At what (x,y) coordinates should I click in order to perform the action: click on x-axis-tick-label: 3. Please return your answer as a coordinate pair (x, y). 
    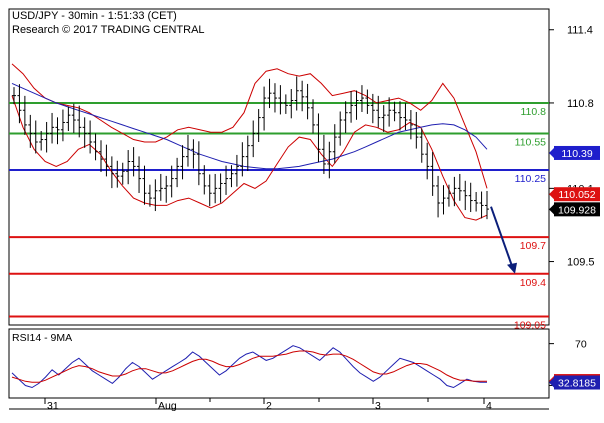
    Looking at the image, I should click on (378, 406).